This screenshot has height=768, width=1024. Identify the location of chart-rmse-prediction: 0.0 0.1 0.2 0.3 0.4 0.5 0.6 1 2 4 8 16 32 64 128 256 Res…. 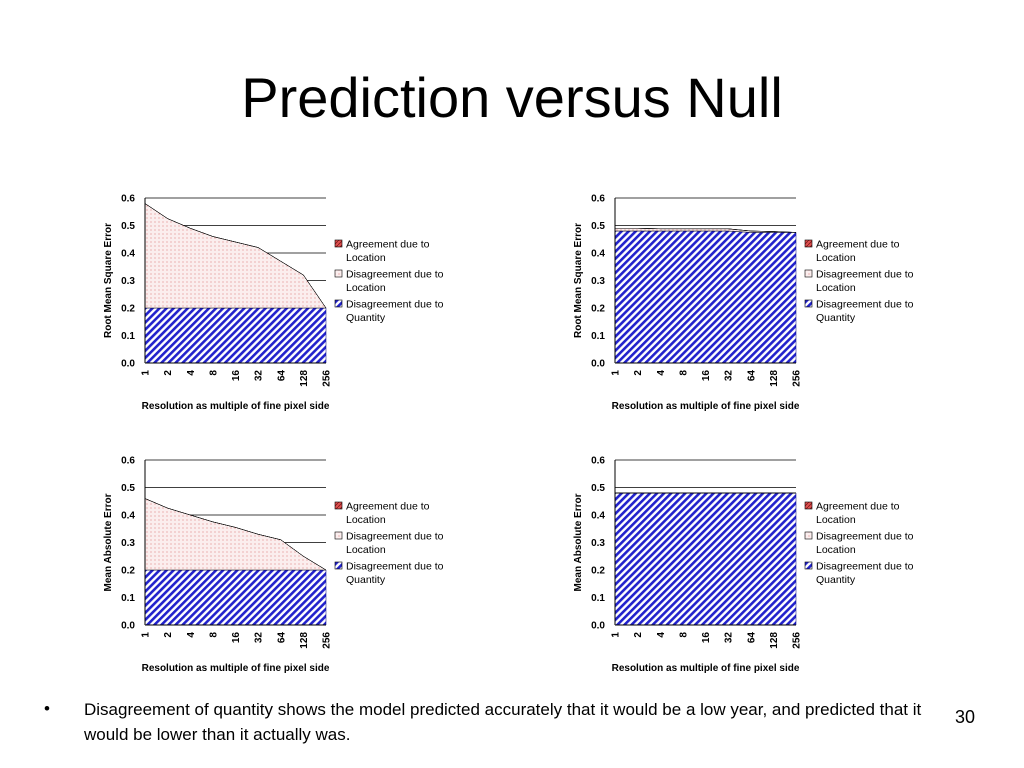
(273, 303).